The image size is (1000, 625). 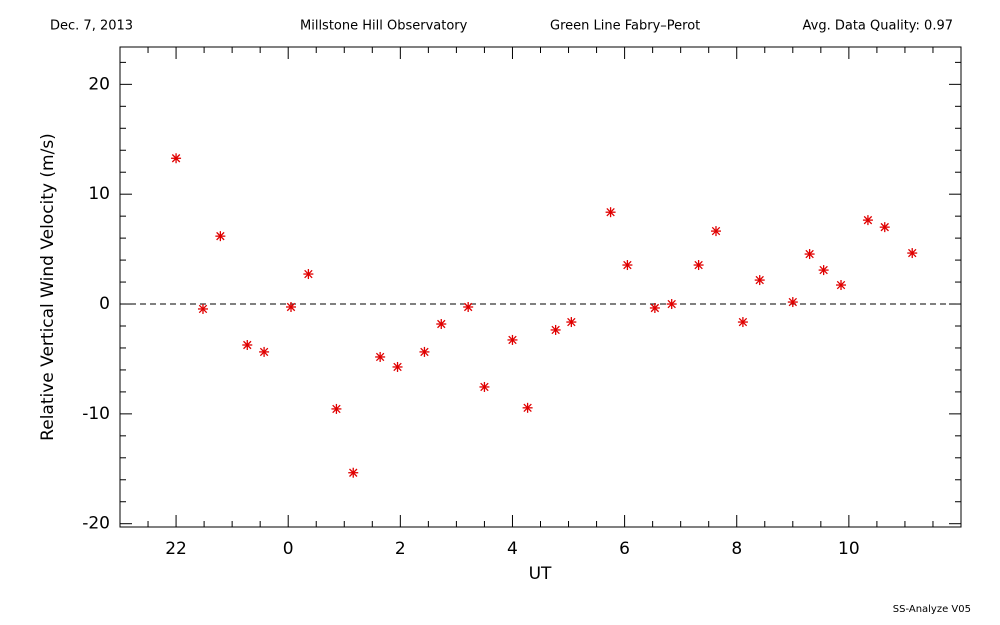 What do you see at coordinates (176, 549) in the screenshot?
I see `x-tick-label: 22` at bounding box center [176, 549].